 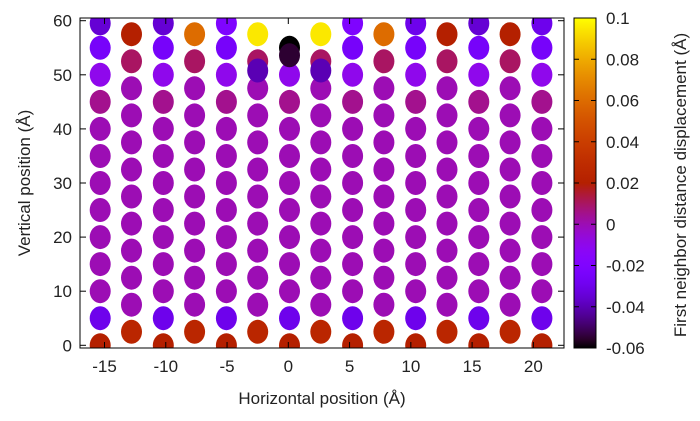 I want to click on colorbar-tick-label: 0.04, so click(x=622, y=142).